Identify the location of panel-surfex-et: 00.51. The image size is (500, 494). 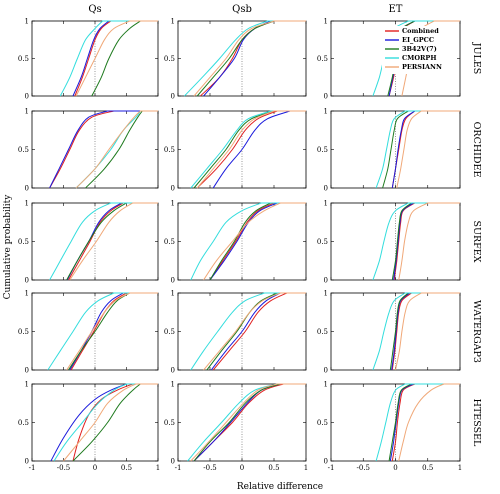
(389, 242).